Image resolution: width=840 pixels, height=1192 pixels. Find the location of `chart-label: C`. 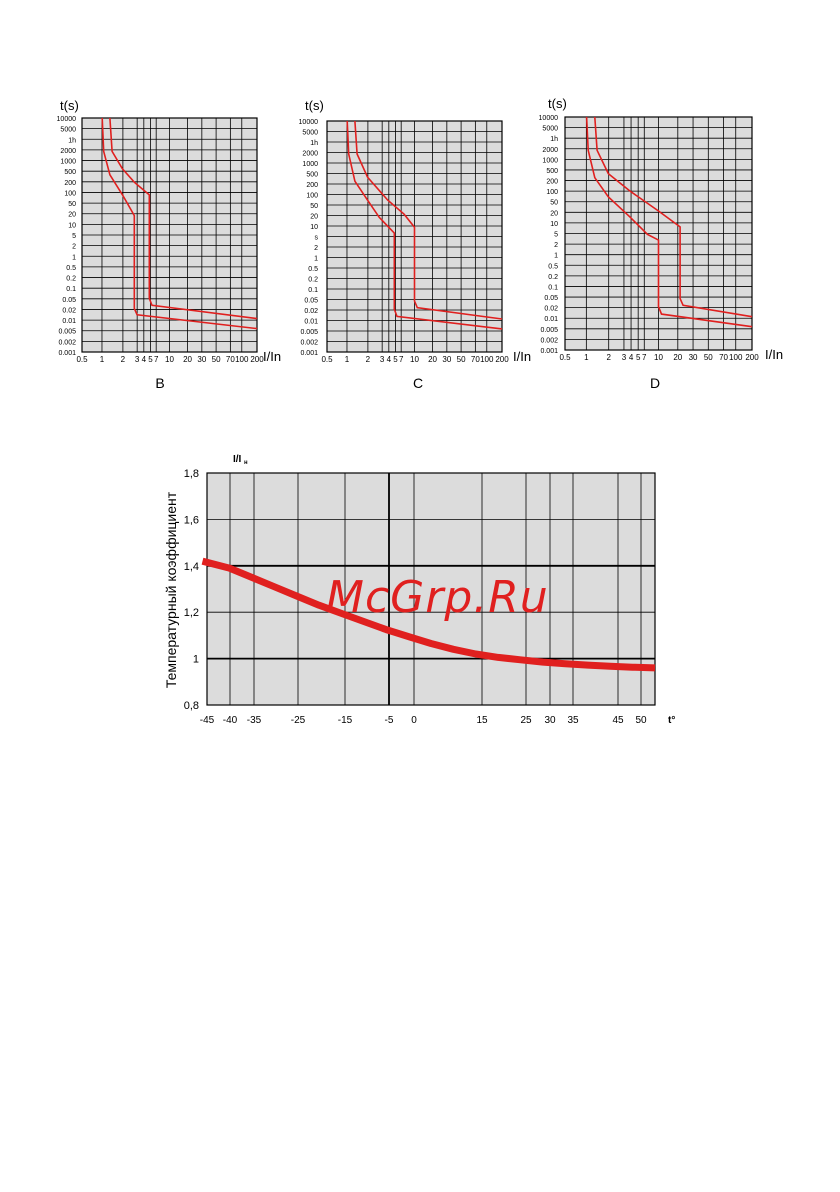

chart-label: C is located at coordinates (418, 383).